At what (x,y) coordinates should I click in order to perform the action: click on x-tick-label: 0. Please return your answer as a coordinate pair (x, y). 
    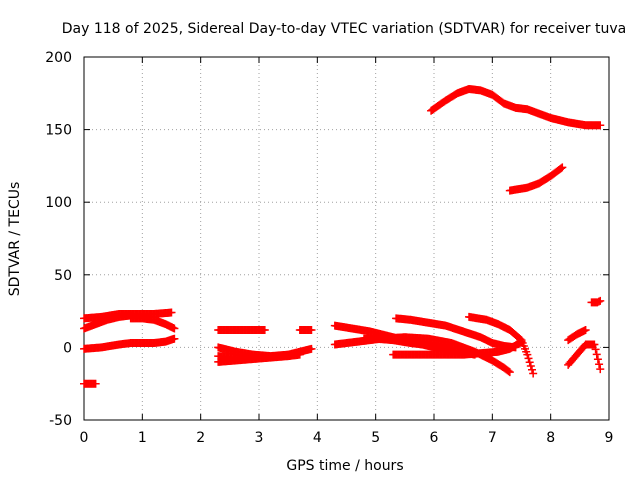
    Looking at the image, I should click on (84, 438).